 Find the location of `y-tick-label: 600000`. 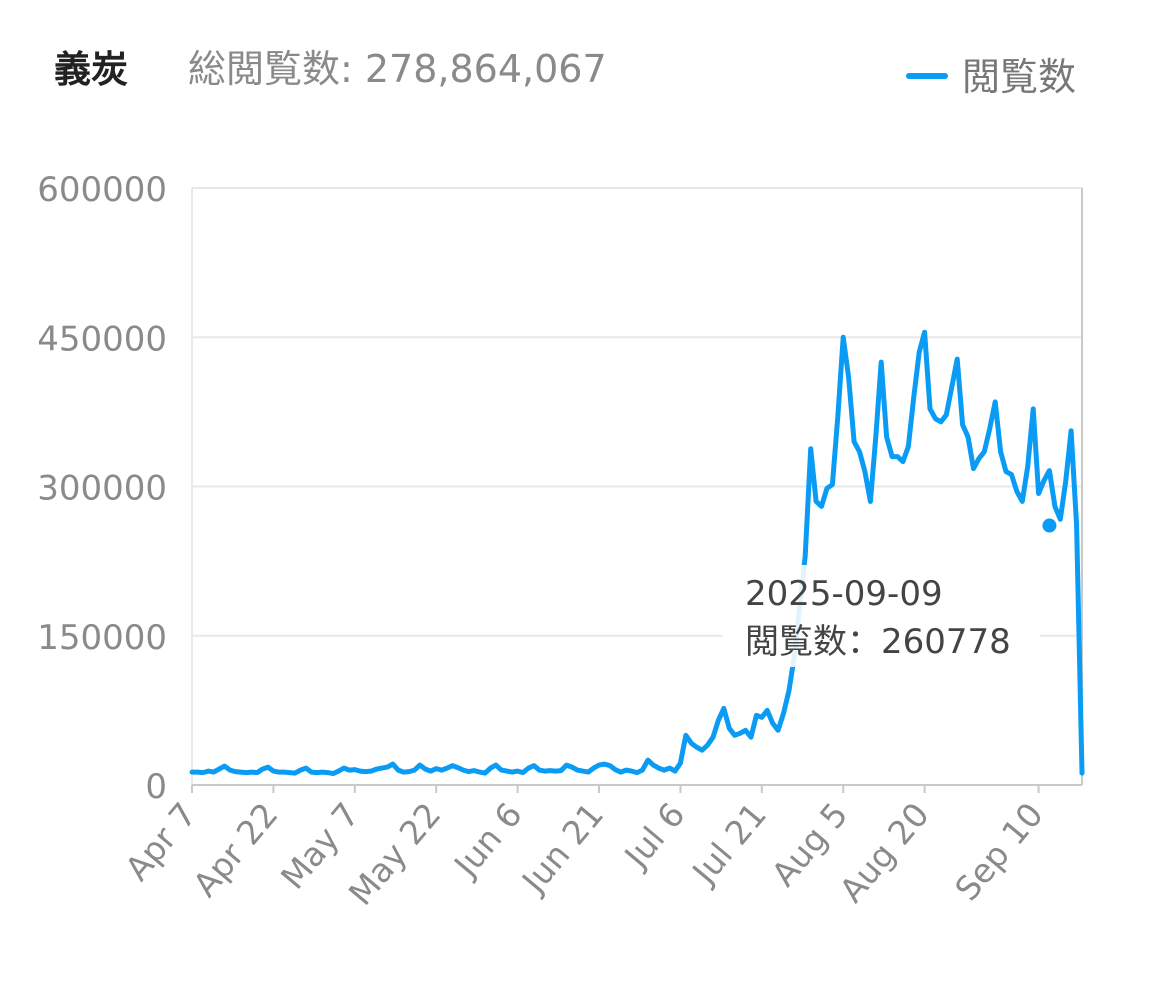

y-tick-label: 600000 is located at coordinates (102, 190).